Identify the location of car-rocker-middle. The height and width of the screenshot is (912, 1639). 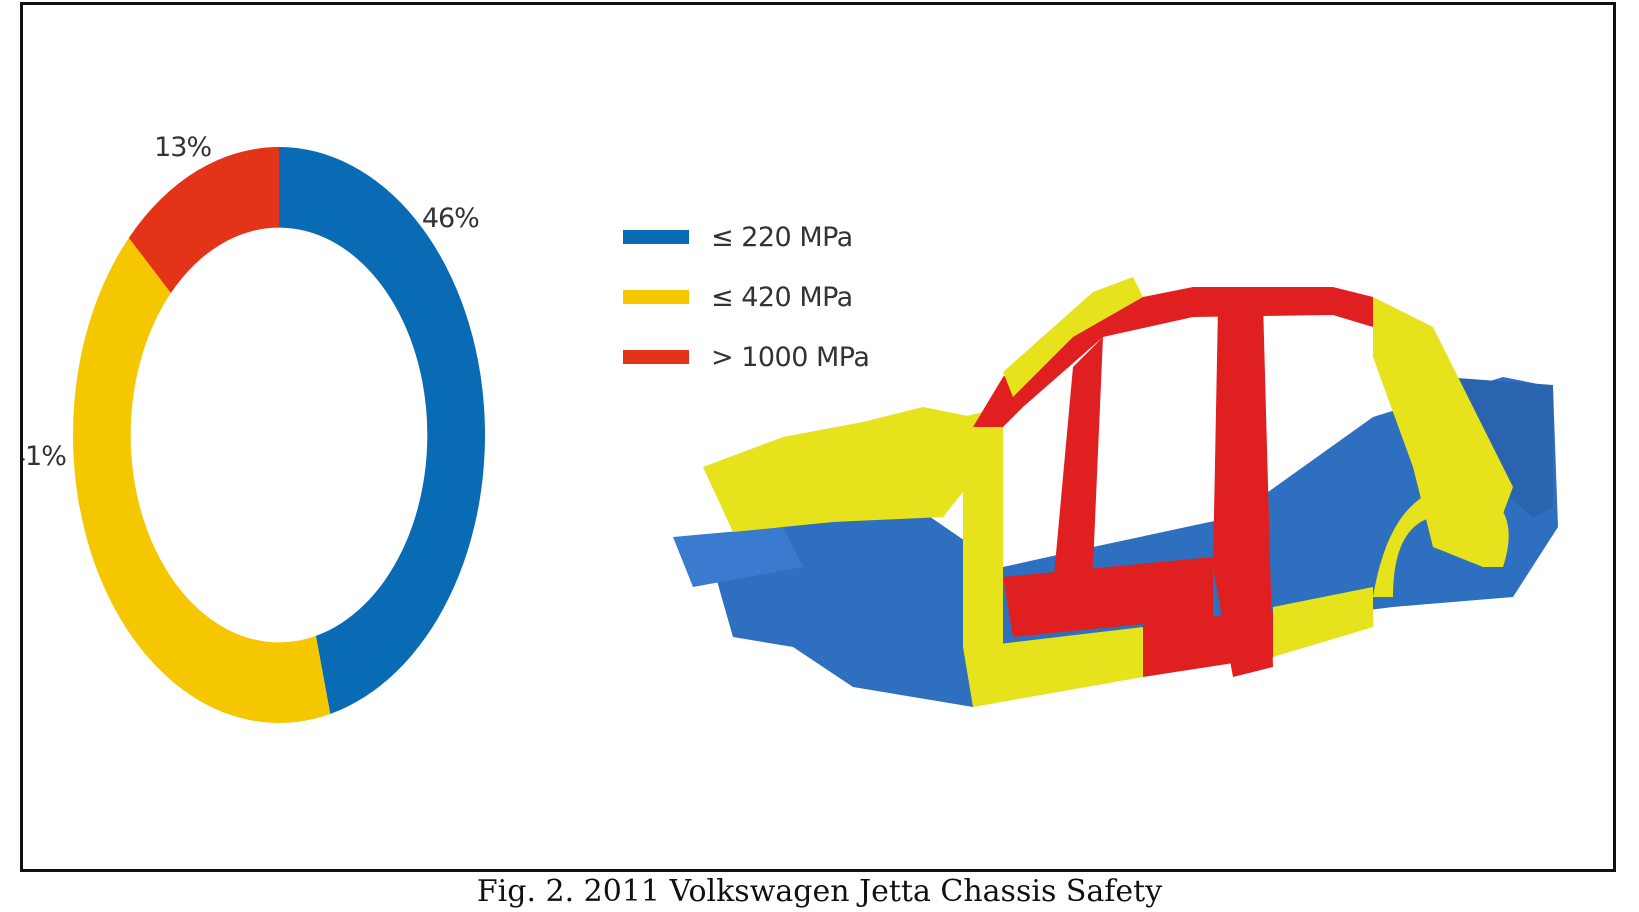
(1208, 644).